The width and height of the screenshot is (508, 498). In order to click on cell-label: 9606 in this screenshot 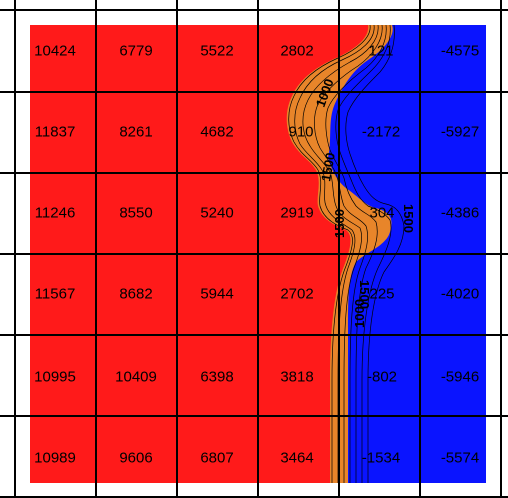, I will do `click(135, 458)`.